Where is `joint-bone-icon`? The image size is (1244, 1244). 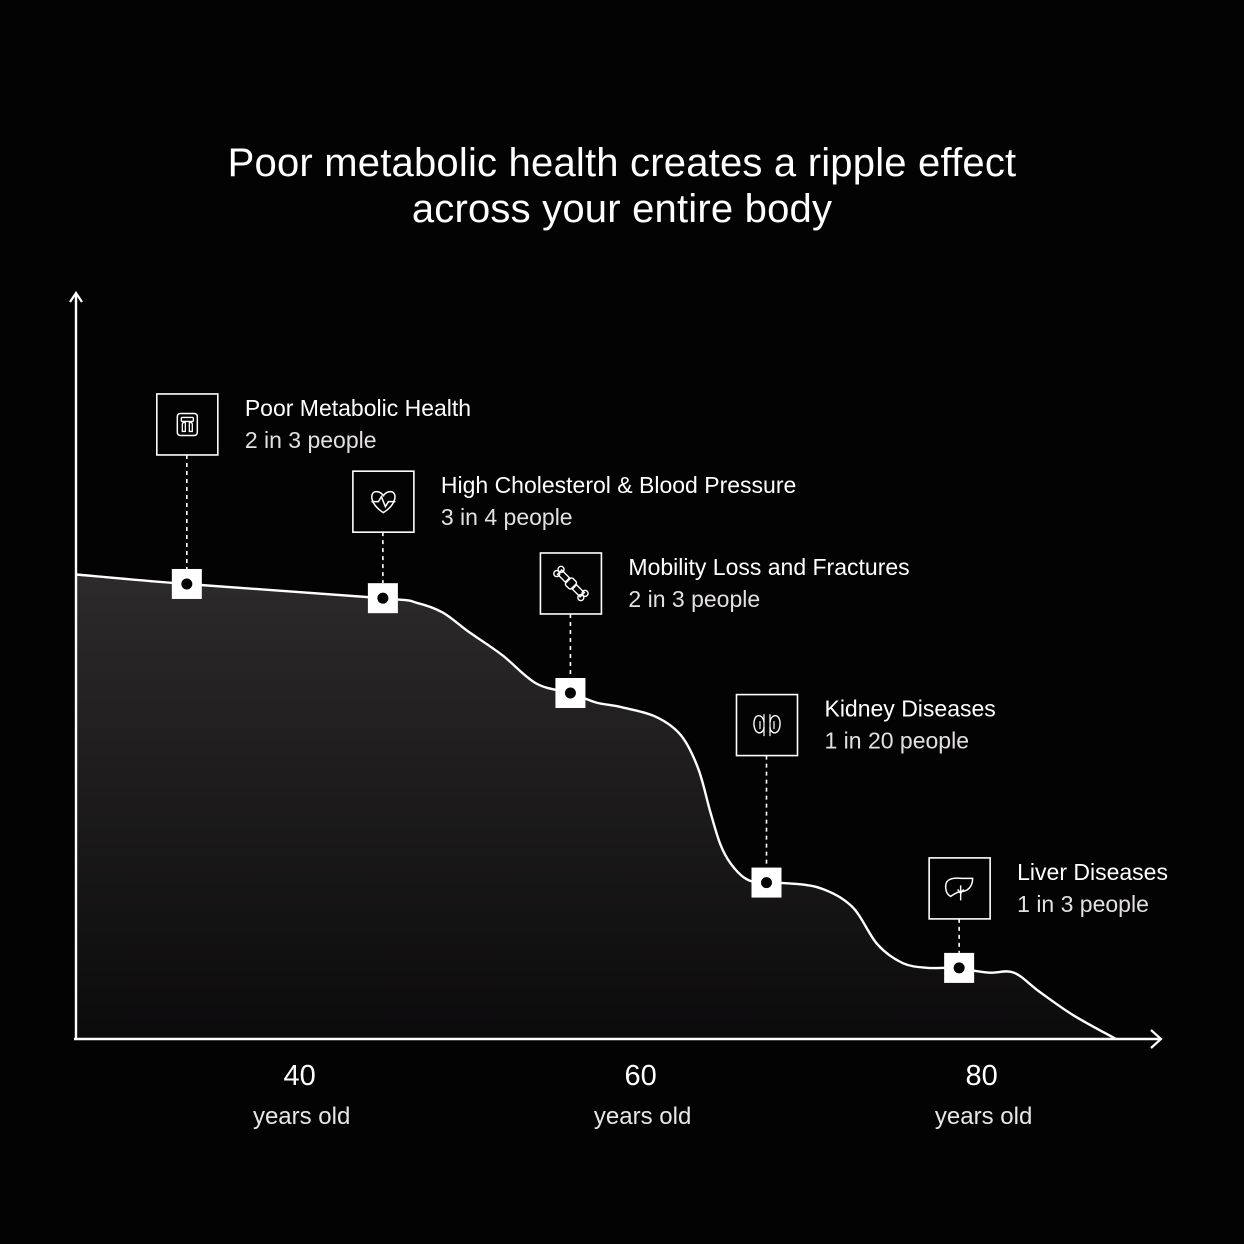
joint-bone-icon is located at coordinates (571, 583).